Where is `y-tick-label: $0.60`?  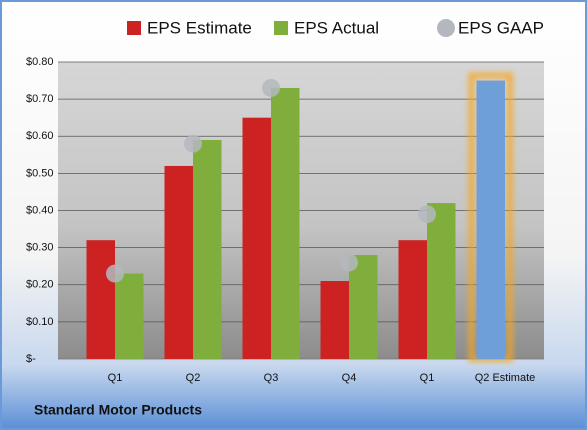 y-tick-label: $0.60 is located at coordinates (40, 136).